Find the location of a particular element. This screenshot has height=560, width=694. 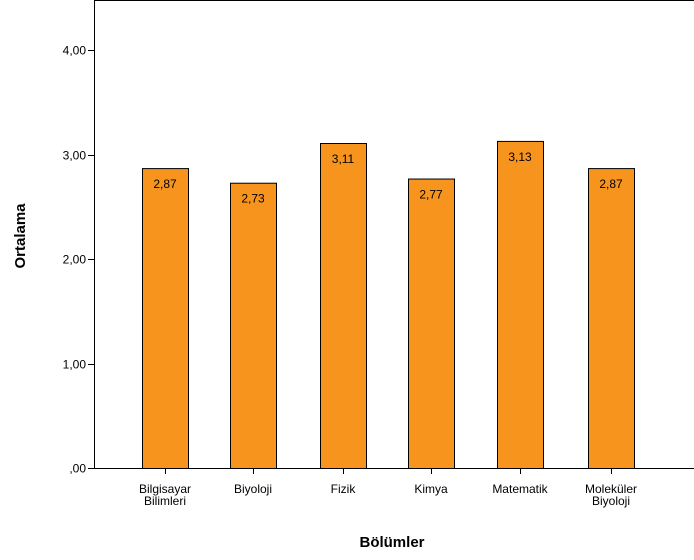

x-tick-label: Matematik is located at coordinates (520, 489).